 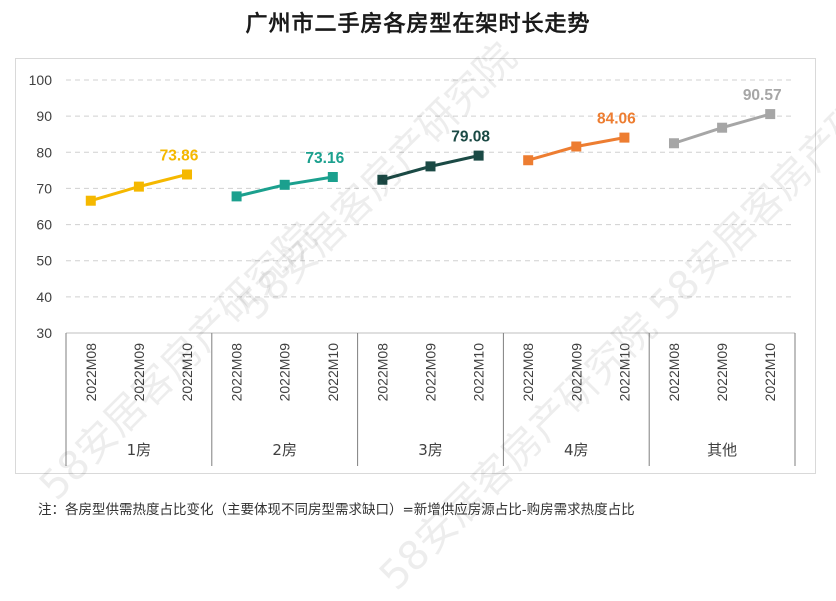 I want to click on group-label: 其他, so click(x=722, y=450).